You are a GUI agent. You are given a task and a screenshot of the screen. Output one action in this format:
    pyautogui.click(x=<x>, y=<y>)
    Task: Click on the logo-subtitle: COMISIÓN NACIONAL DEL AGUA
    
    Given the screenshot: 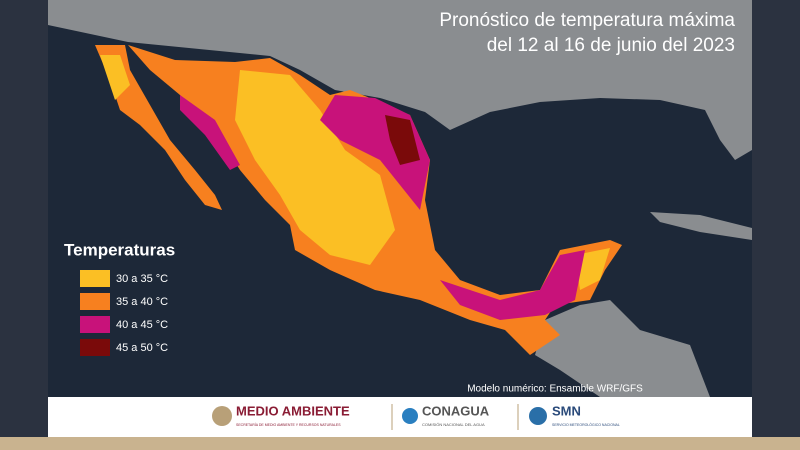 What is the action you would take?
    pyautogui.click(x=453, y=424)
    